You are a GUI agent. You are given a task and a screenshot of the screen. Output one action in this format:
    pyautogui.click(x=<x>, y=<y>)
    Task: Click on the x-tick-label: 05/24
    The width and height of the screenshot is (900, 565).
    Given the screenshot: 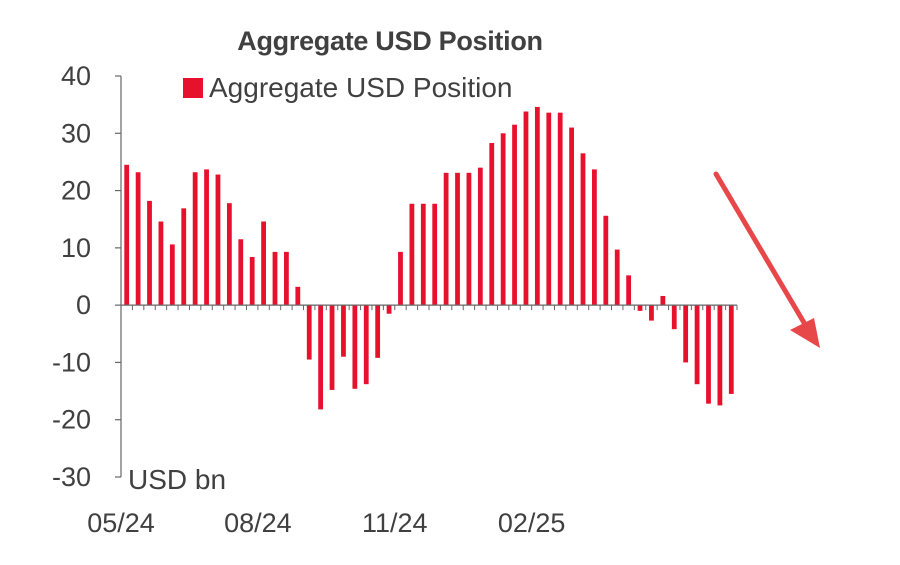 What is the action you would take?
    pyautogui.click(x=121, y=523)
    